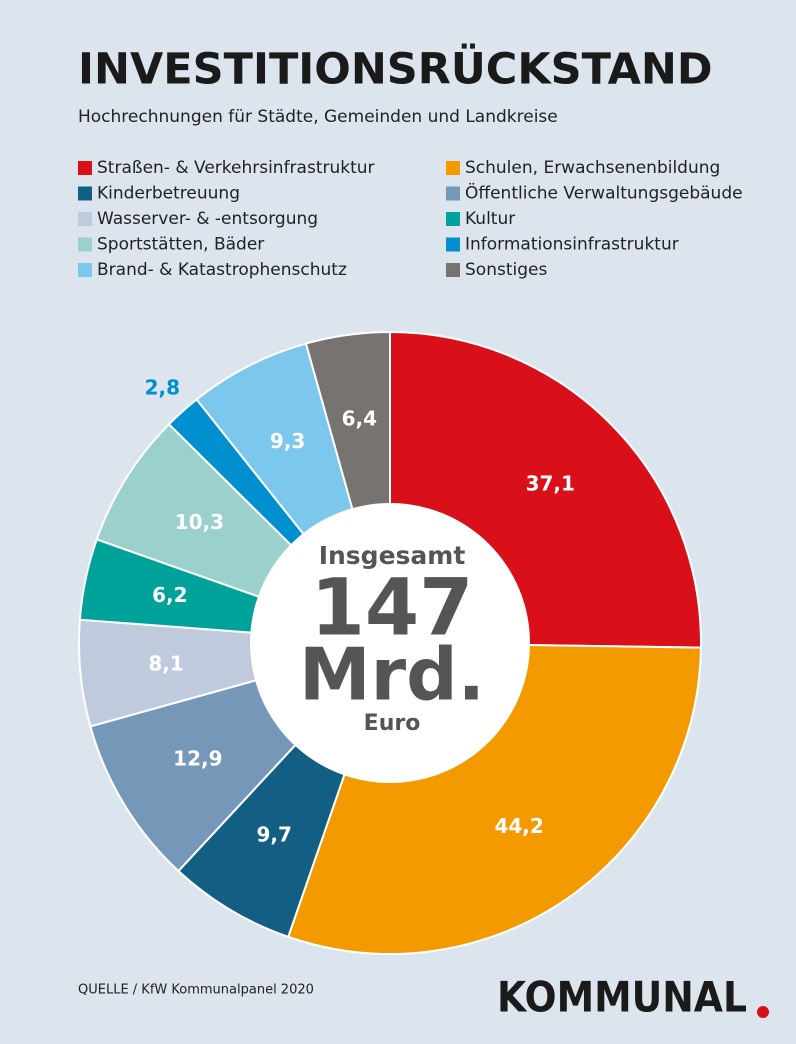 This screenshot has height=1044, width=796. Describe the element at coordinates (273, 834) in the screenshot. I see `value-label: 9,7` at that location.